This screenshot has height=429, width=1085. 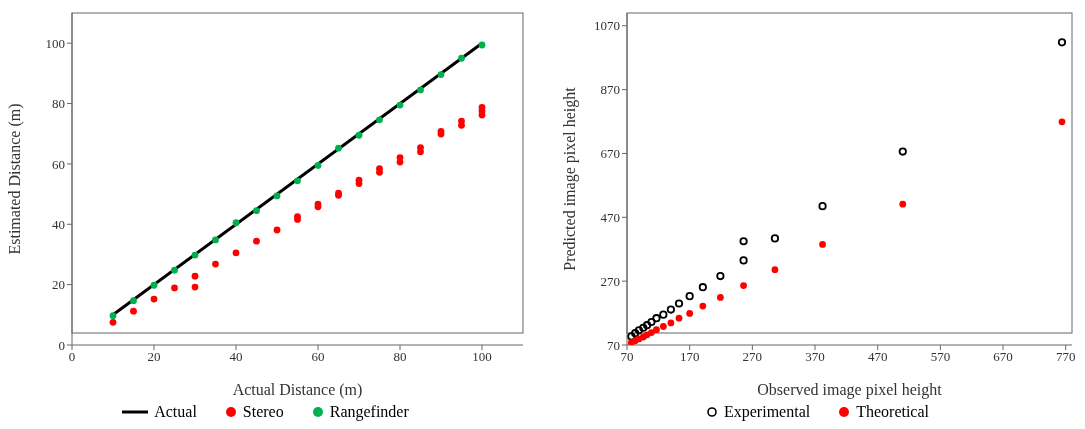 I want to click on legend-label: Experimental, so click(x=767, y=412).